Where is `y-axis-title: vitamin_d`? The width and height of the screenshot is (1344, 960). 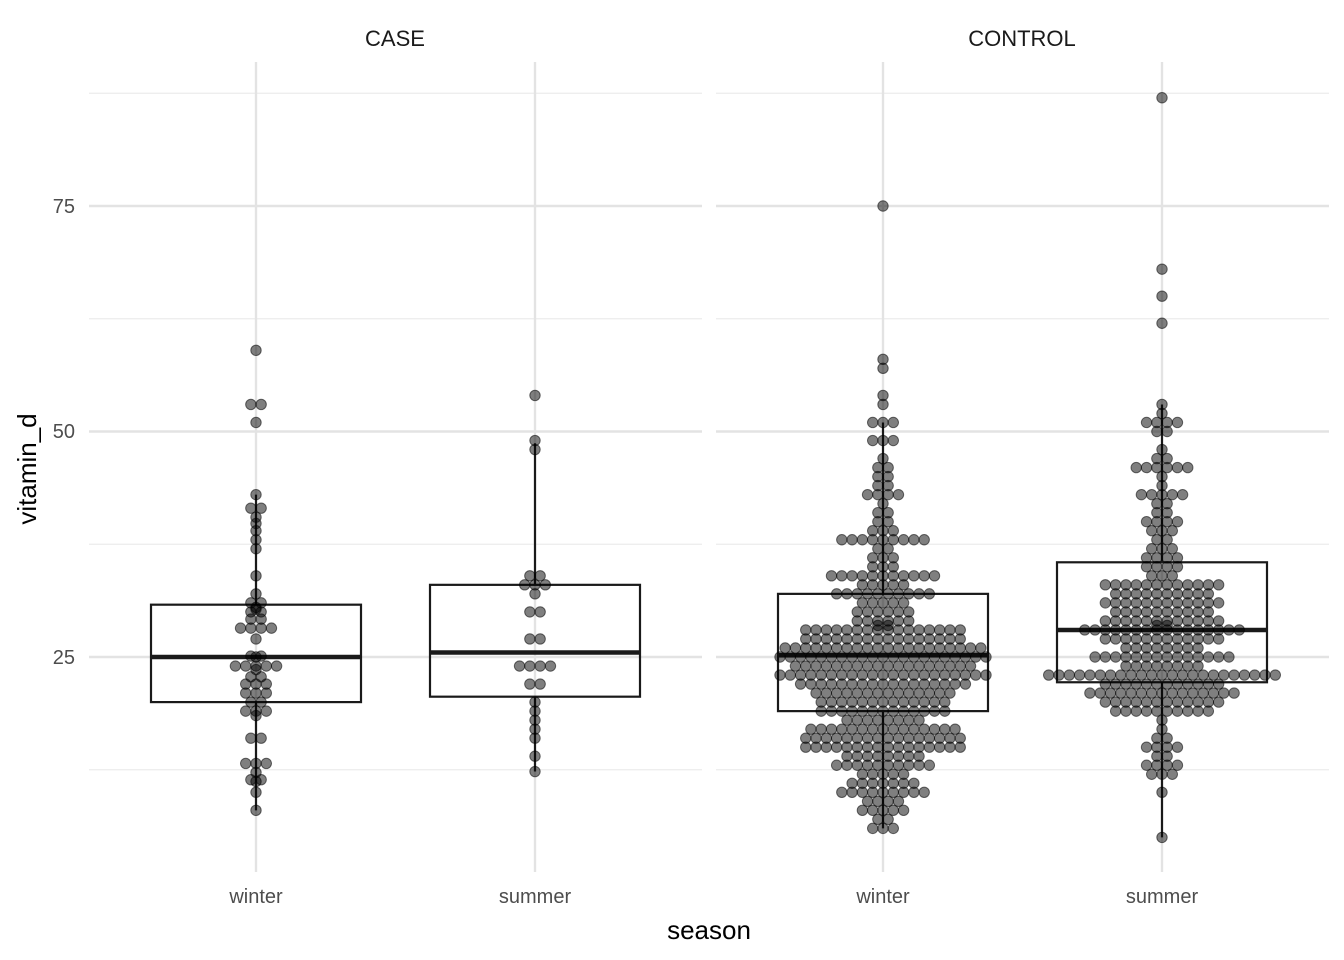
y-axis-title: vitamin_d is located at coordinates (27, 468).